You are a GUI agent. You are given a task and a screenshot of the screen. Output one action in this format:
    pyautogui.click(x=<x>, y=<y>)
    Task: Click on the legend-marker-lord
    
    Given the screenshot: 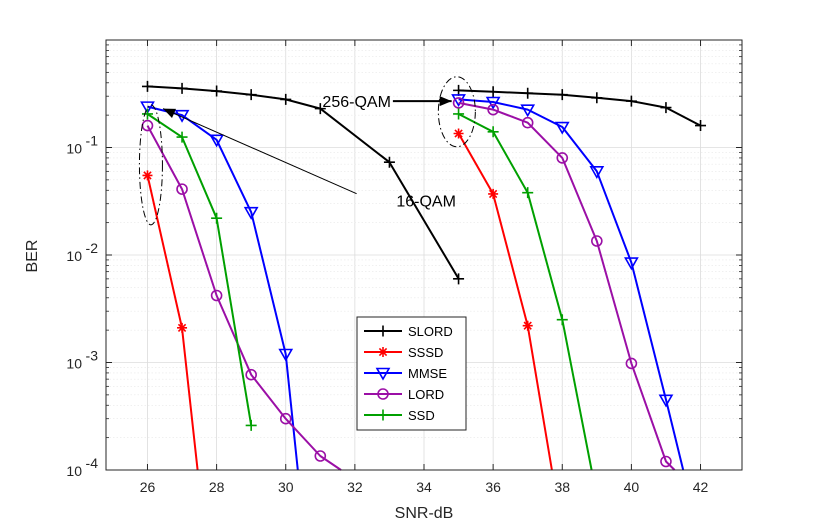 What is the action you would take?
    pyautogui.click(x=383, y=394)
    